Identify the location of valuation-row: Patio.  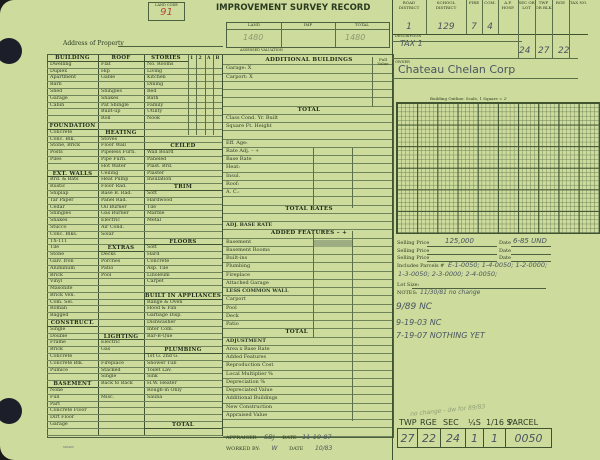
(307, 325).